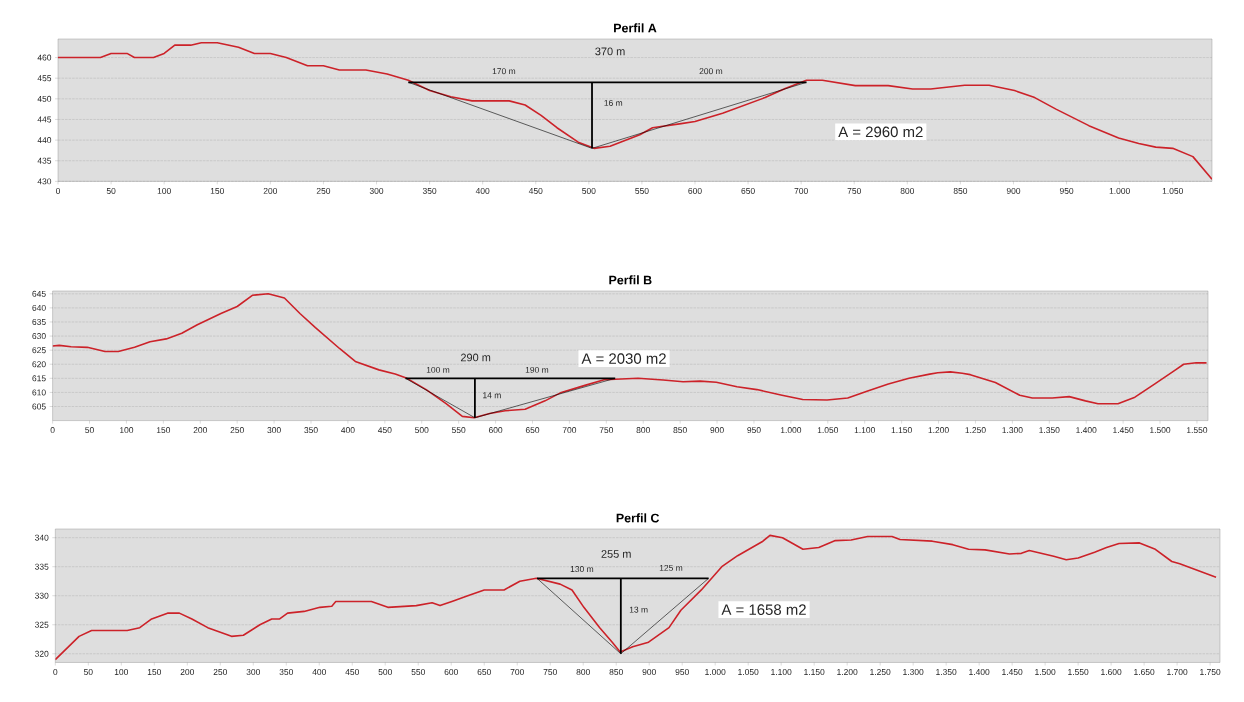 This screenshot has width=1244, height=702. What do you see at coordinates (1111, 672) in the screenshot?
I see `x-tick-label: 1.600` at bounding box center [1111, 672].